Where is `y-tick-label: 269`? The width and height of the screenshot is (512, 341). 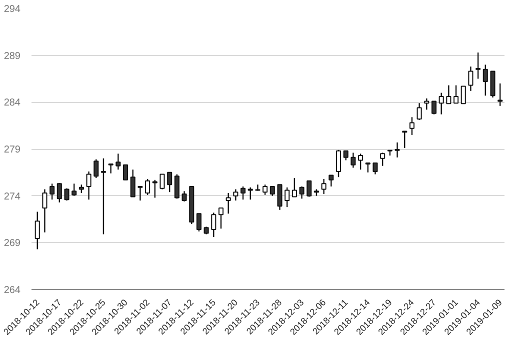 y-tick-label: 269 is located at coordinates (12, 244).